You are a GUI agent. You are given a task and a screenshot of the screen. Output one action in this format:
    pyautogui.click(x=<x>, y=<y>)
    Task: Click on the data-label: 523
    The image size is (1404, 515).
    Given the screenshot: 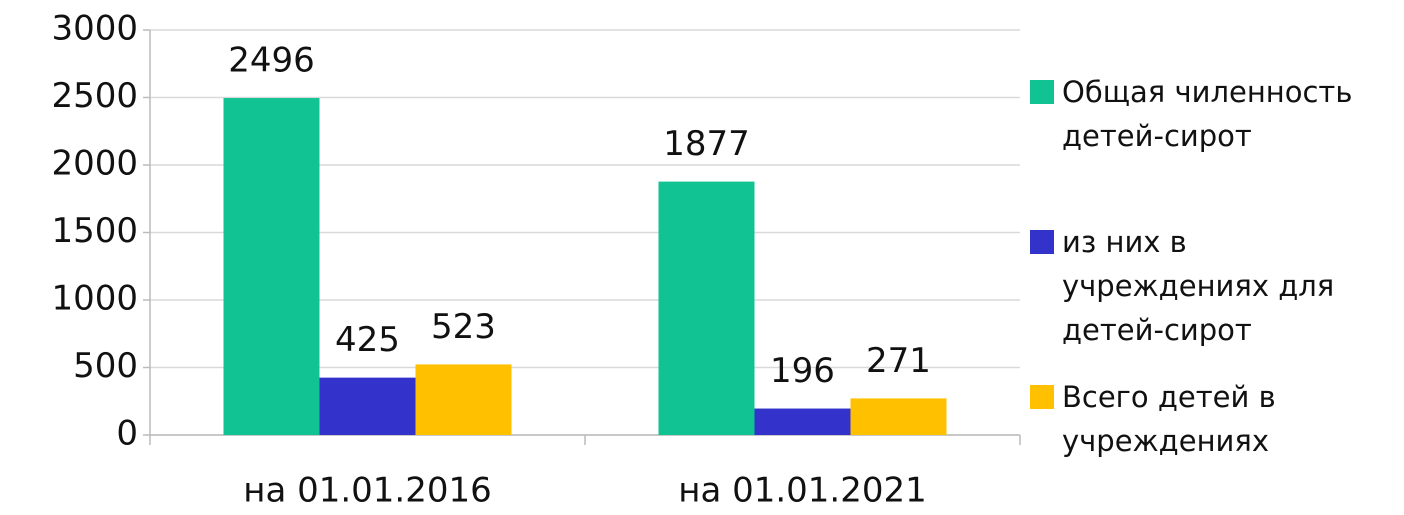 What is the action you would take?
    pyautogui.click(x=463, y=327)
    